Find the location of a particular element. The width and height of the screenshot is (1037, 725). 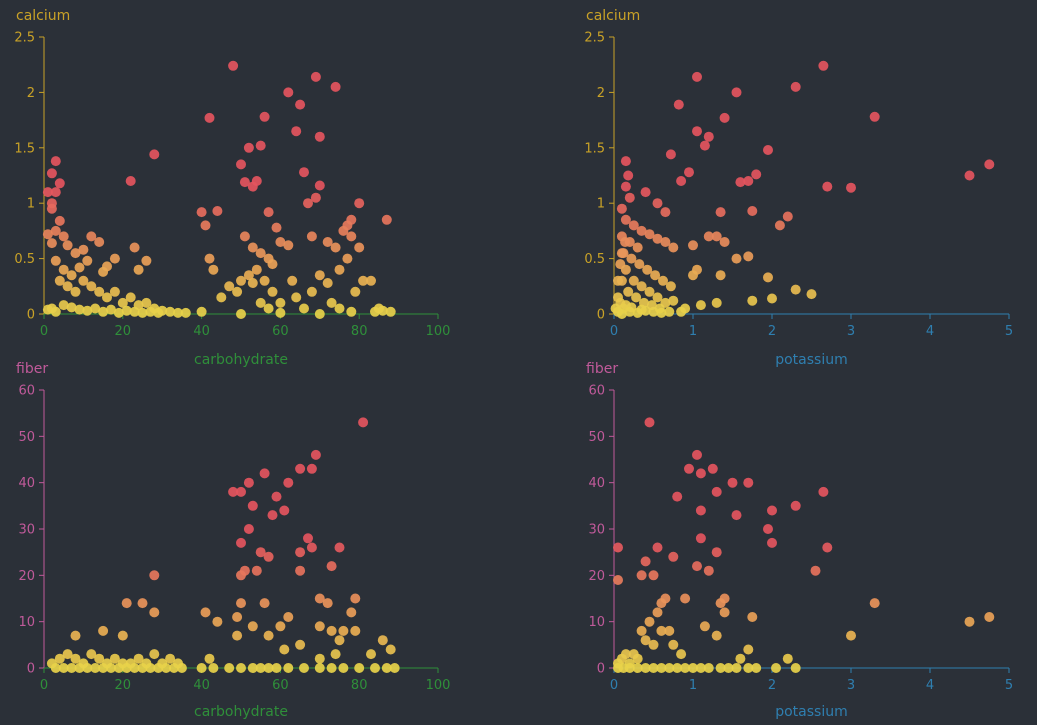

y-tick-label: 20 is located at coordinates (596, 576).